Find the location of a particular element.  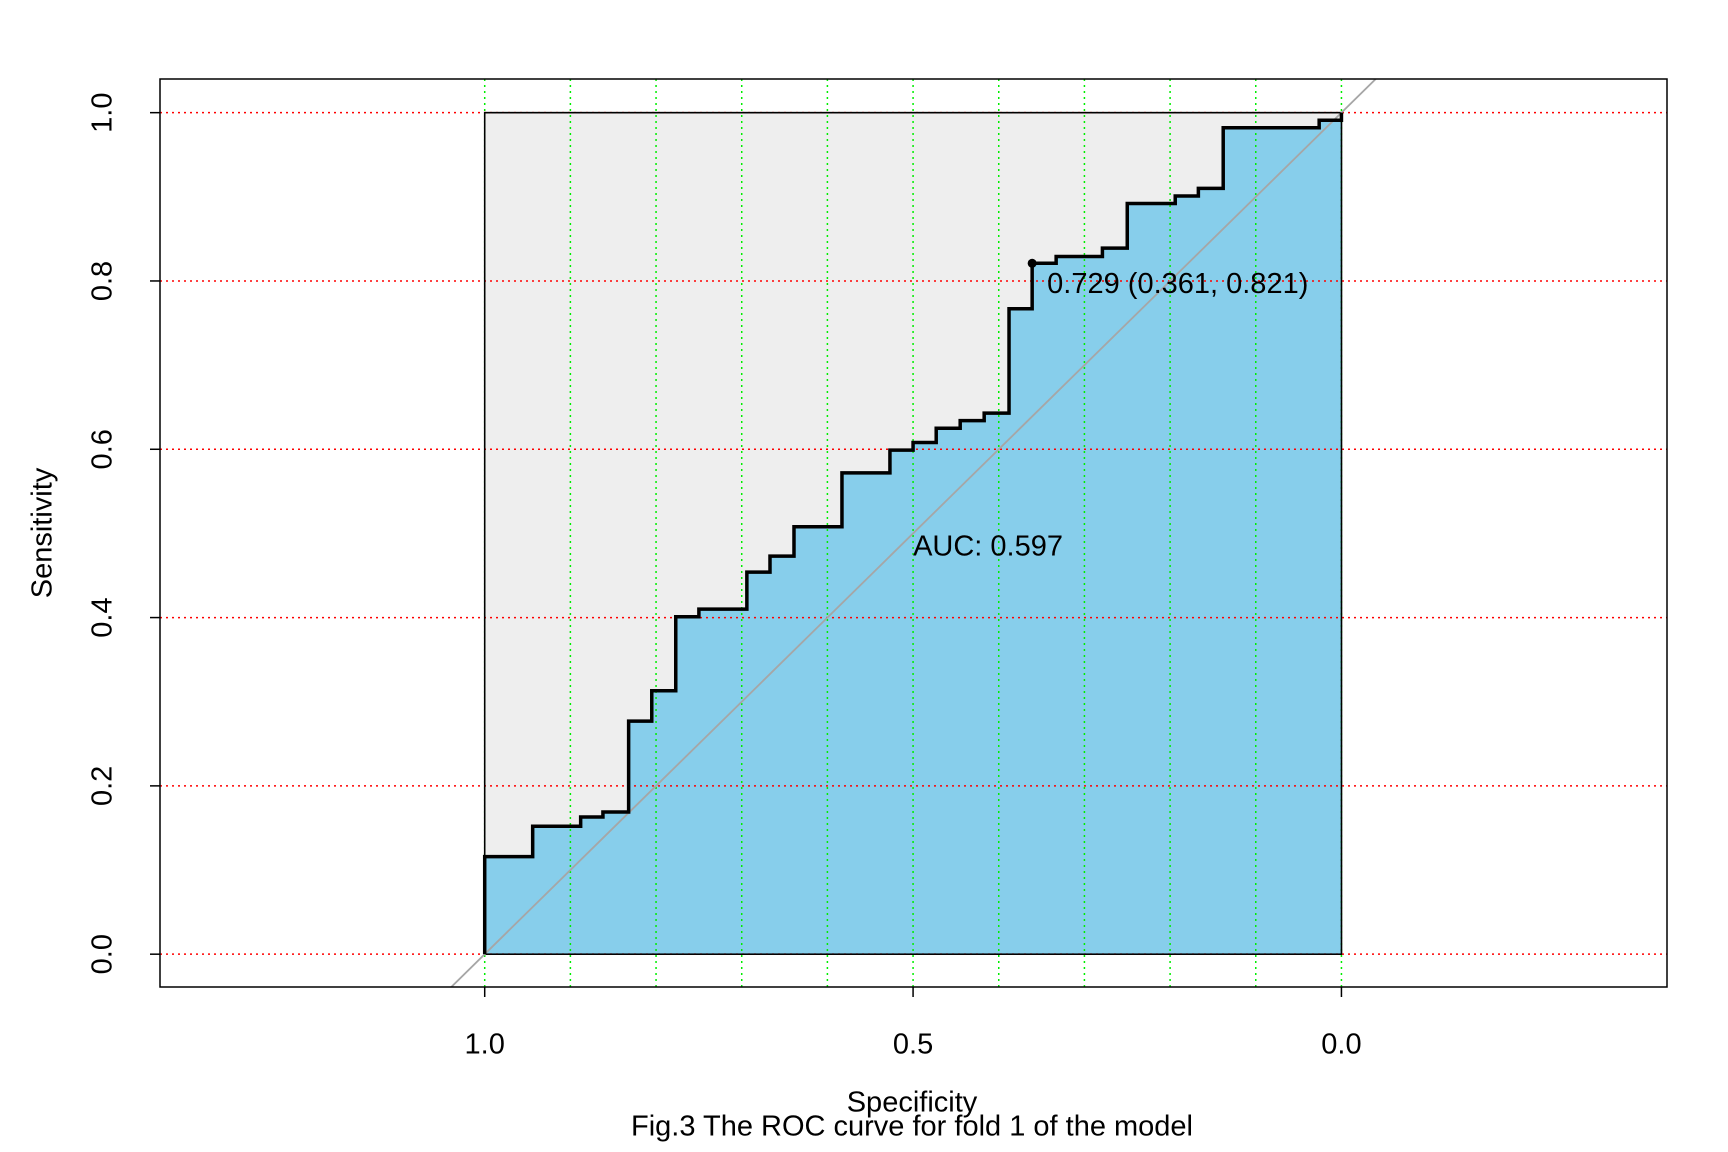

auc-label: AUC: 0.597 is located at coordinates (988, 546).